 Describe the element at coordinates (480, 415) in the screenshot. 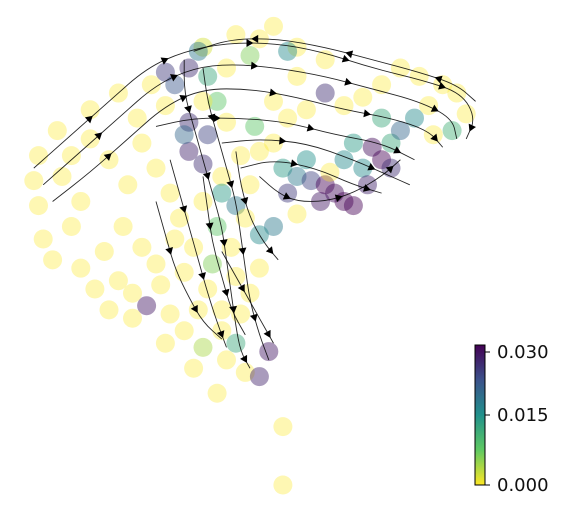

I see `colorbar-gradient` at that location.